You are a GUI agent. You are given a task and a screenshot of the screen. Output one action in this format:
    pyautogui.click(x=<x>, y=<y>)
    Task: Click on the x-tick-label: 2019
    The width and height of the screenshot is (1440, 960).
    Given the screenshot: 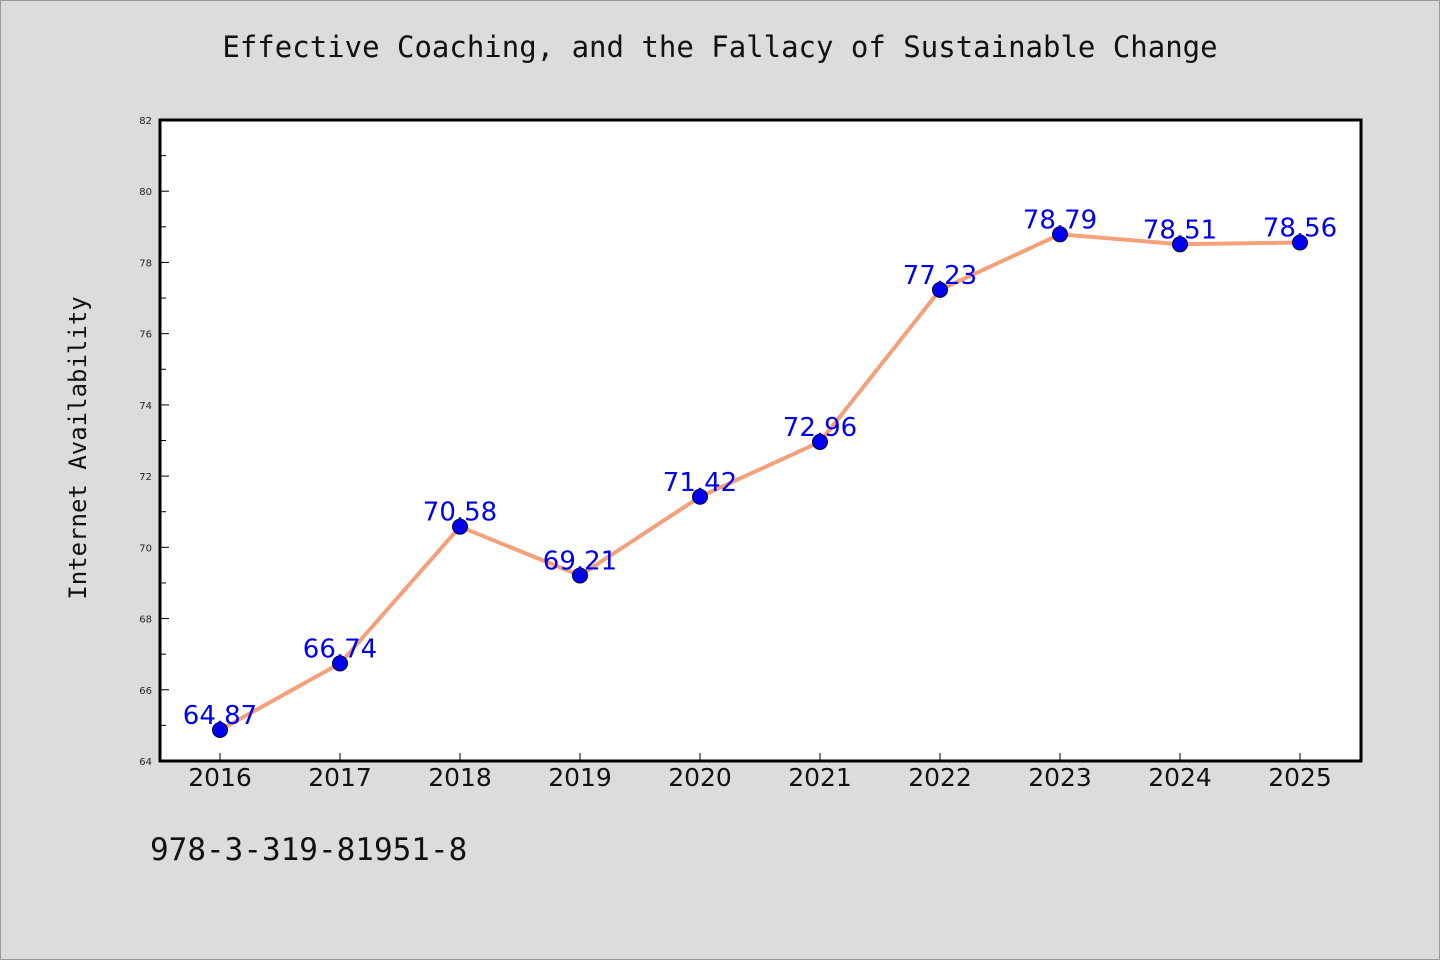 What is the action you would take?
    pyautogui.click(x=580, y=777)
    